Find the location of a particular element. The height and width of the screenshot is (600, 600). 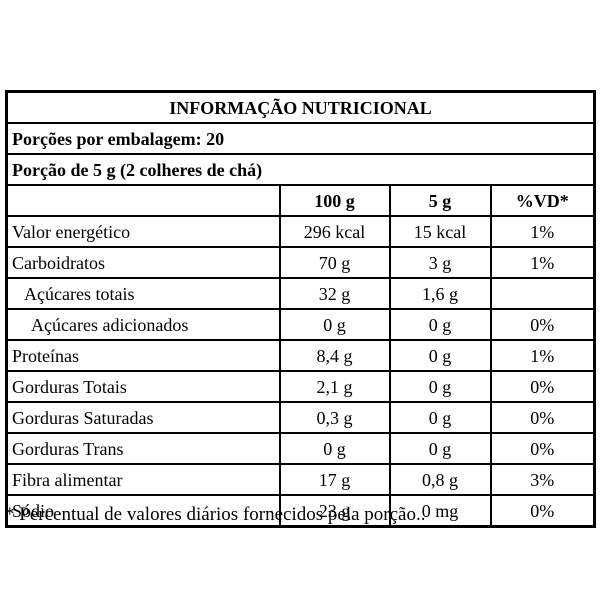

column-header-portion: 5 g is located at coordinates (440, 200).